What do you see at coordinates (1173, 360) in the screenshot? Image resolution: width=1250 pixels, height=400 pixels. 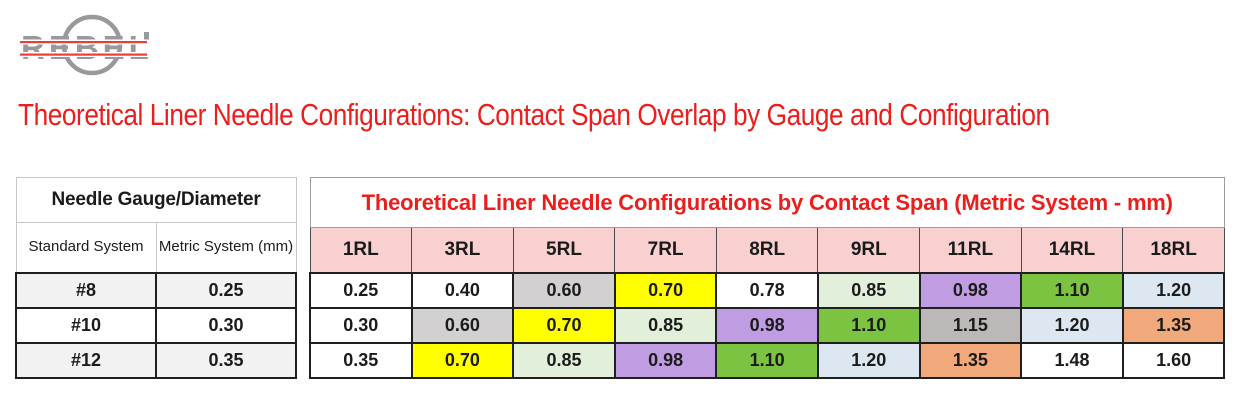 I see `config-cell: 1.60` at bounding box center [1173, 360].